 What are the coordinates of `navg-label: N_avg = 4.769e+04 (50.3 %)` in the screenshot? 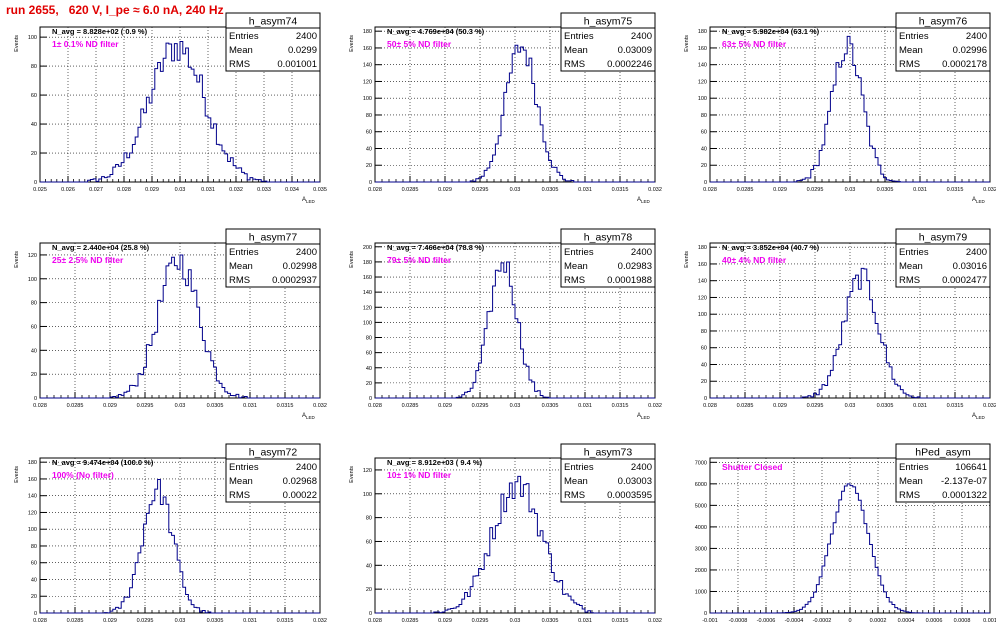 It's located at (436, 31).